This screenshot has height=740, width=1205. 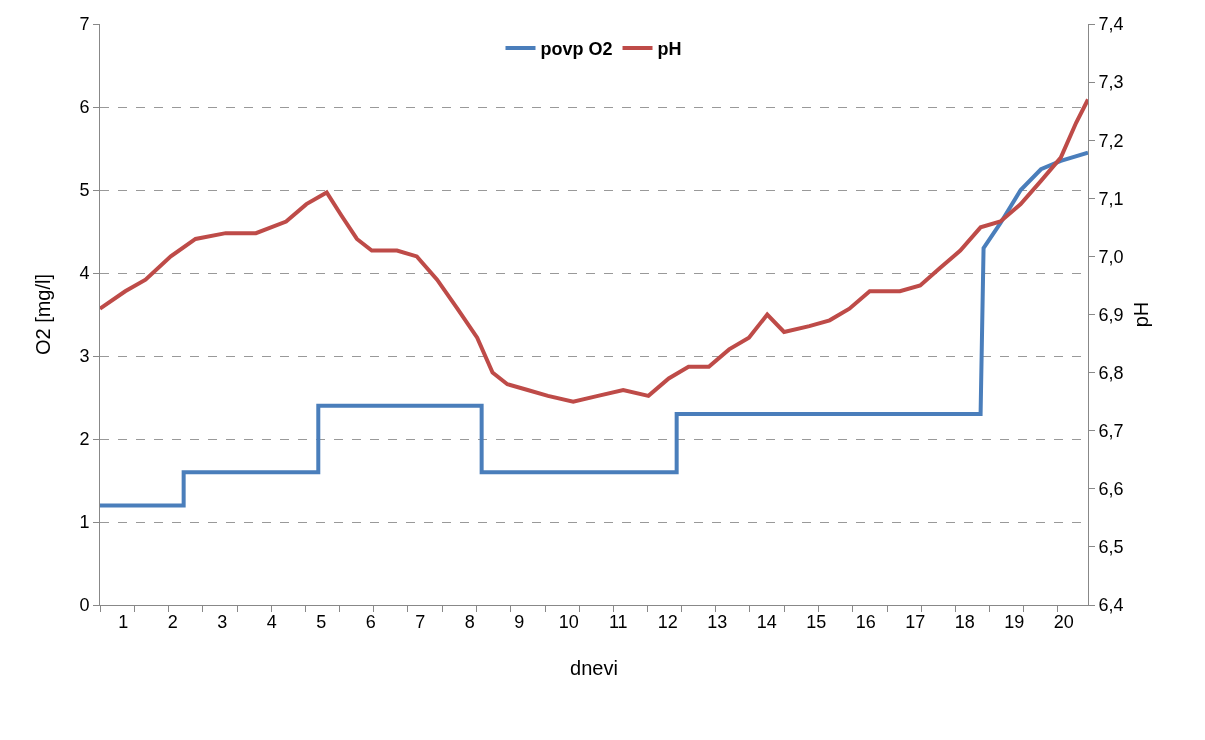 I want to click on x-tick-label: 14, so click(x=766, y=621).